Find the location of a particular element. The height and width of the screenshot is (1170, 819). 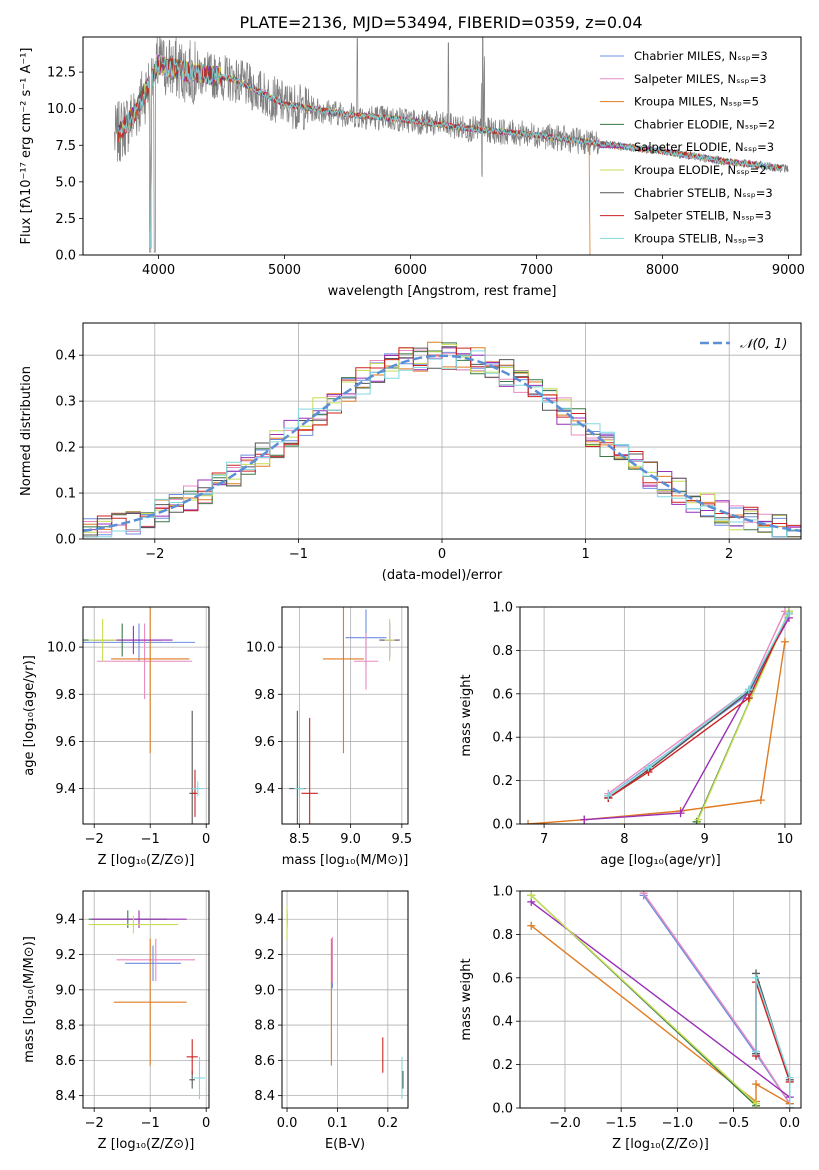

x-tick-label: 0.1 is located at coordinates (337, 1123).